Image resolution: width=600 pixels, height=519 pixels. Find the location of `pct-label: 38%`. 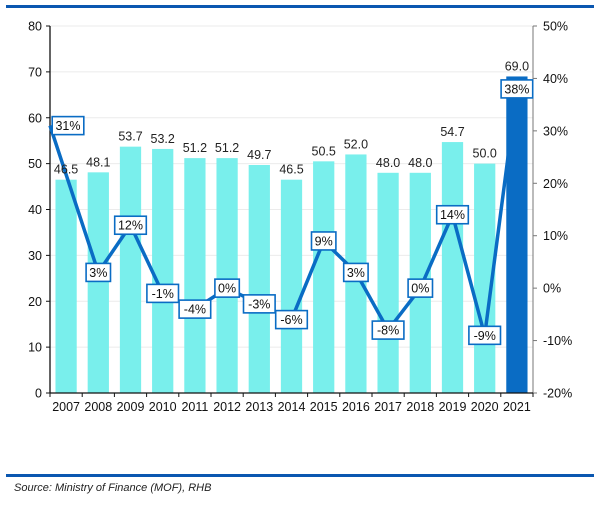

pct-label: 38% is located at coordinates (516, 89).